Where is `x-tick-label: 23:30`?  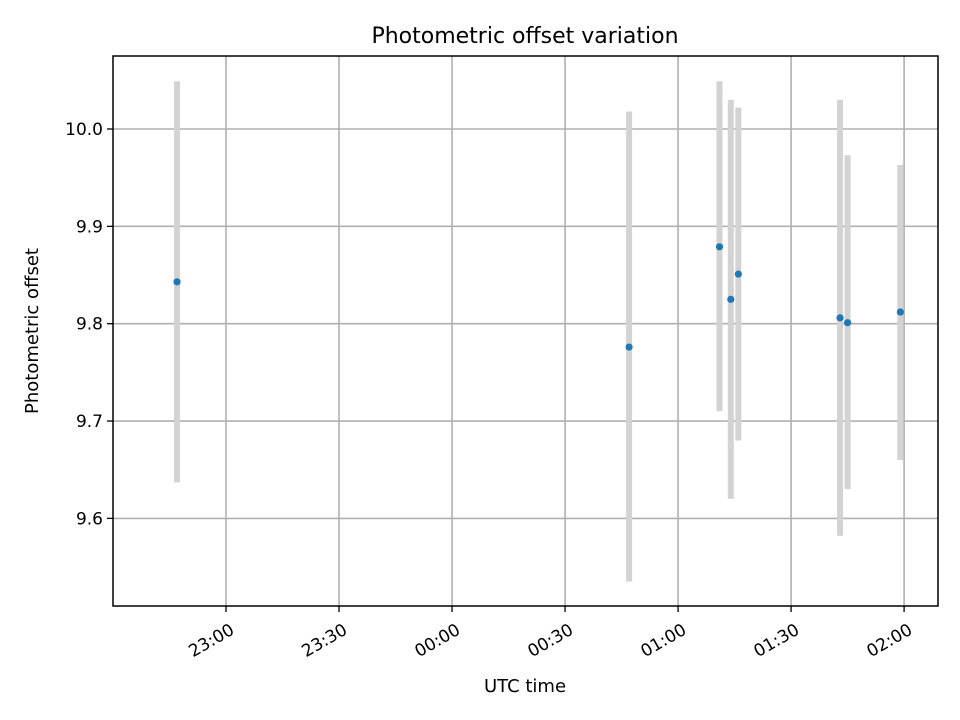
x-tick-label: 23:30 is located at coordinates (324, 641).